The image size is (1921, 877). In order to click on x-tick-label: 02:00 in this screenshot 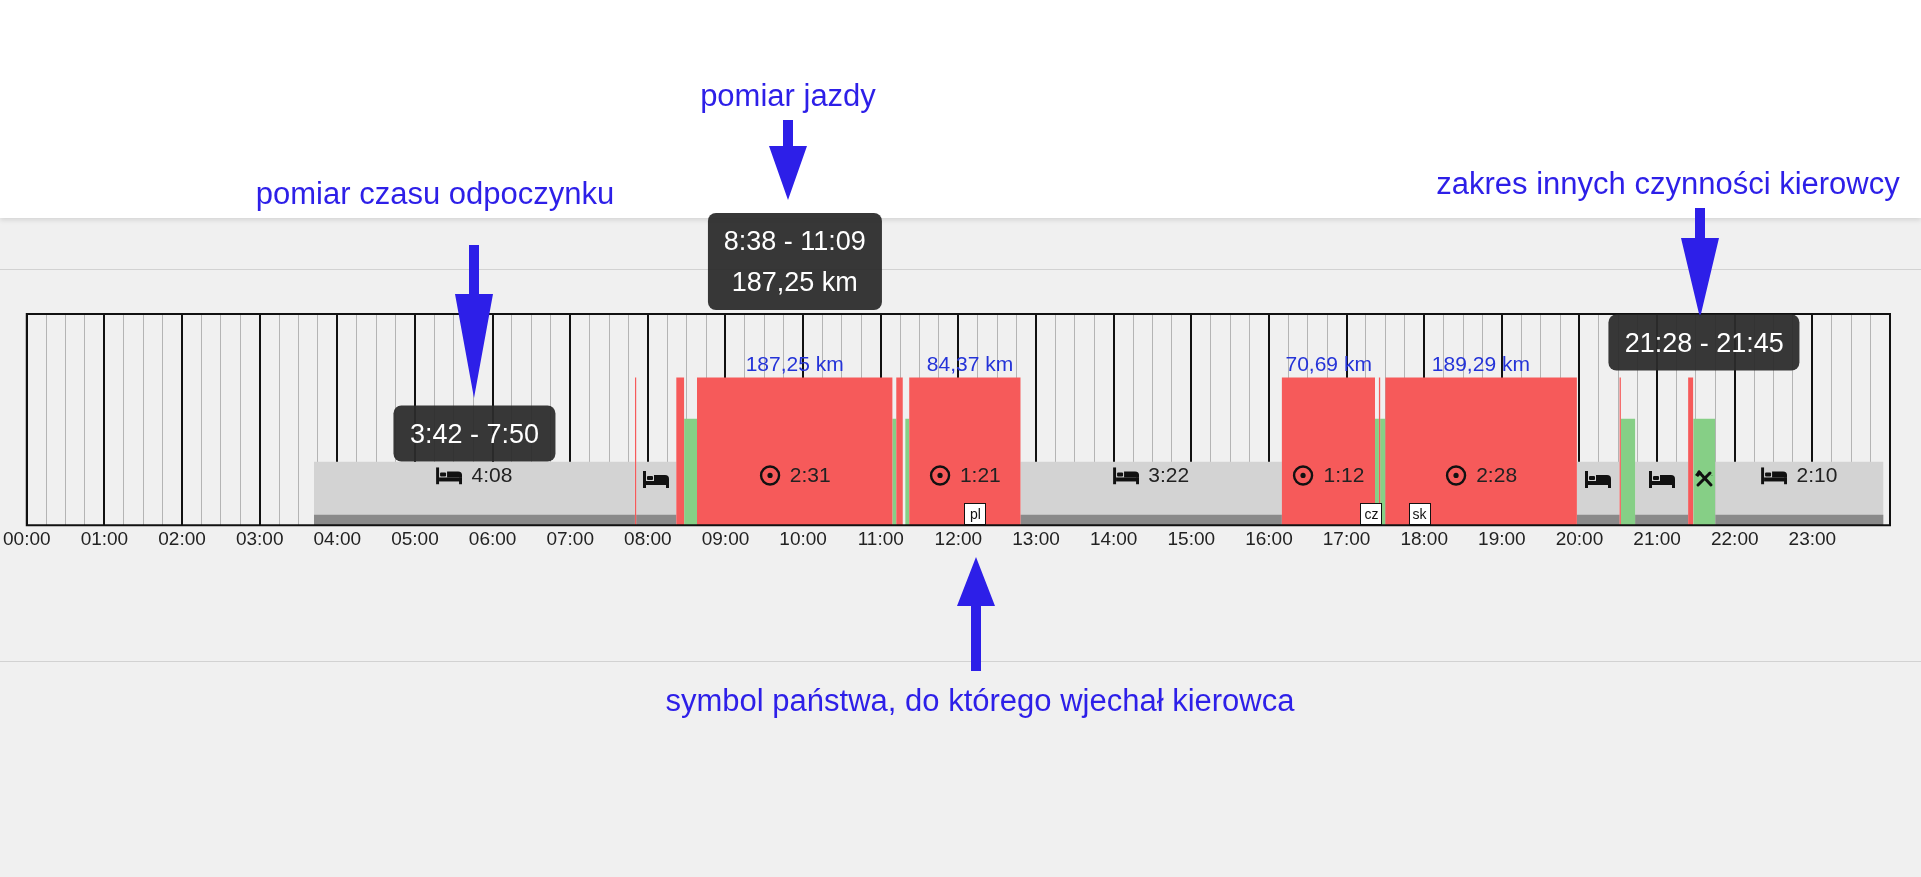, I will do `click(182, 538)`.